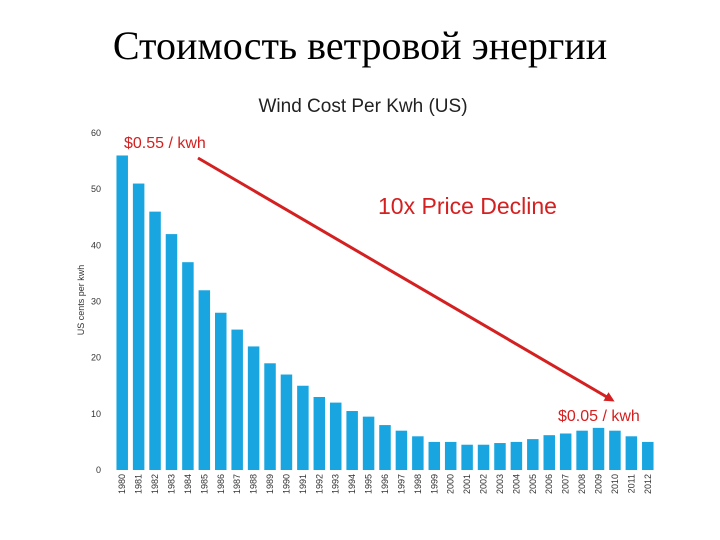 The width and height of the screenshot is (720, 540). I want to click on y-tick-label: 50, so click(96, 189).